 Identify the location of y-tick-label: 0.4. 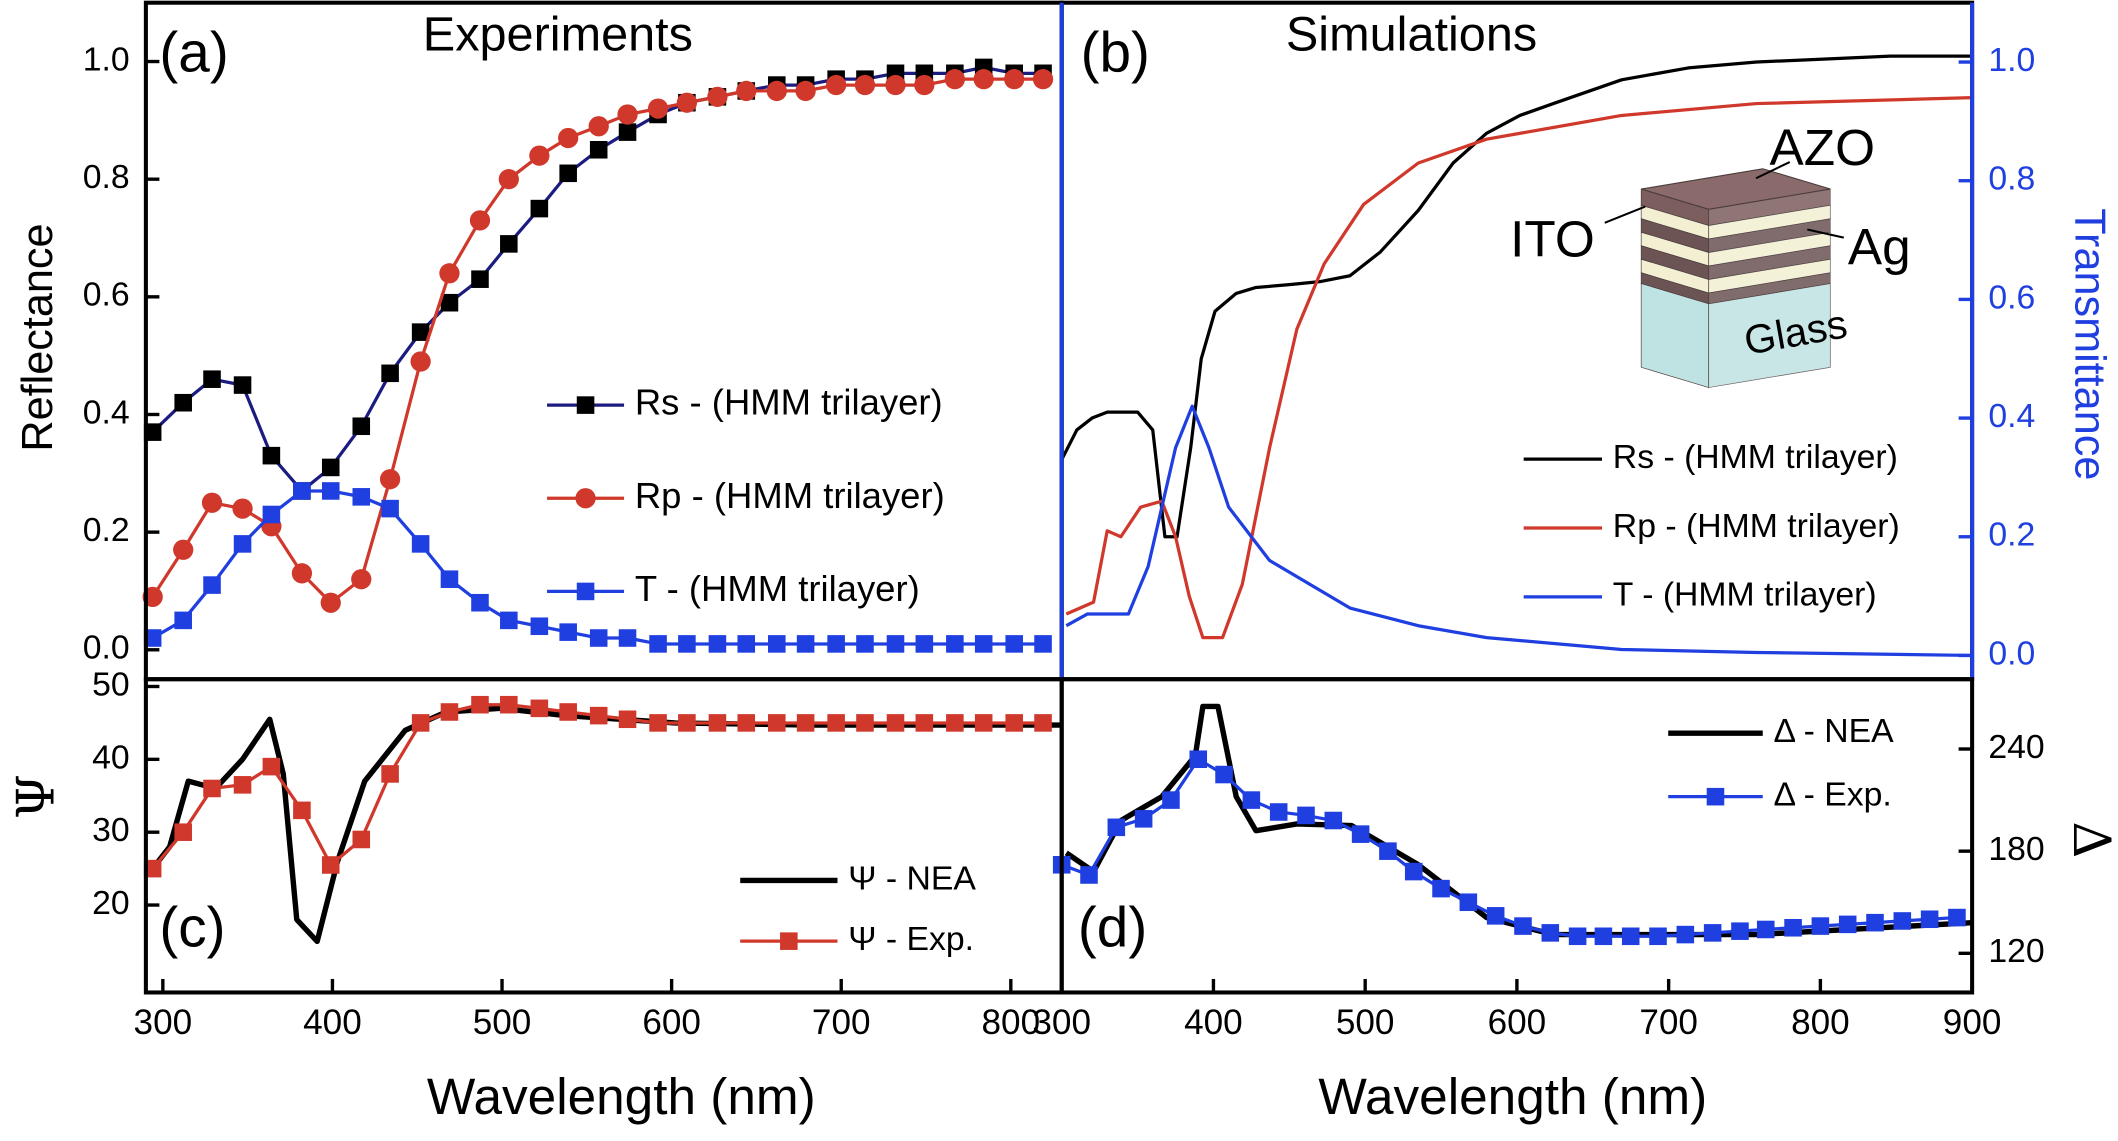
(2011, 416).